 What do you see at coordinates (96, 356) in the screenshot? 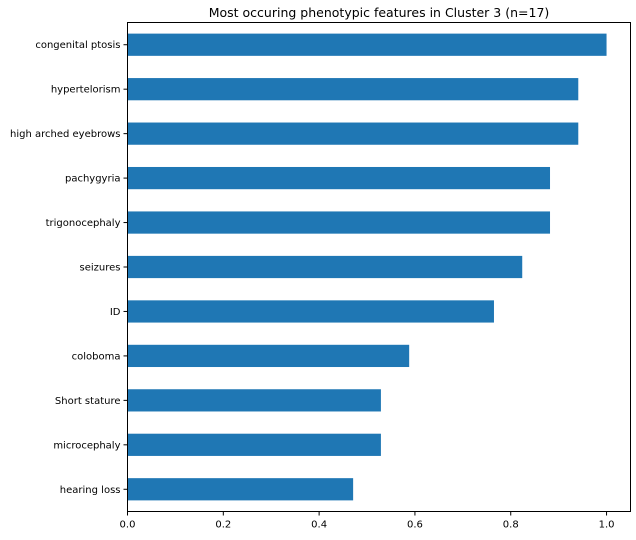
I see `y-tick-label: coloboma` at bounding box center [96, 356].